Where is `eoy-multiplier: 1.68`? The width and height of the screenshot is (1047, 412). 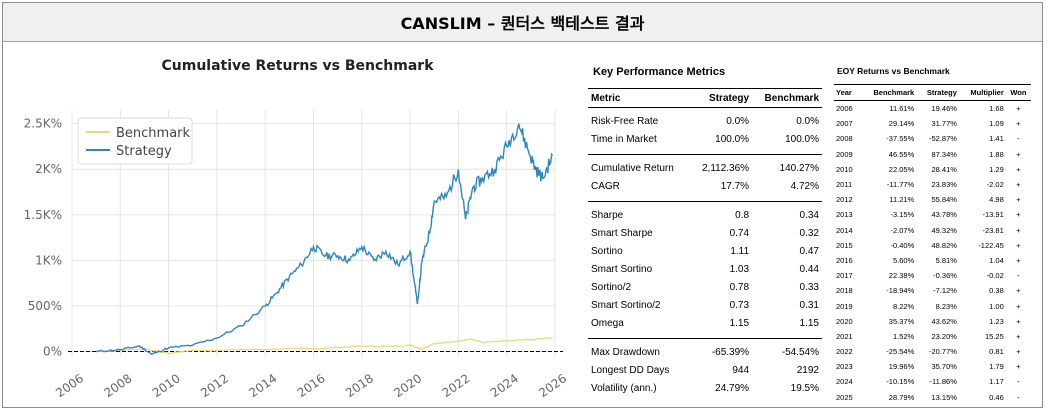 eoy-multiplier: 1.68 is located at coordinates (996, 109).